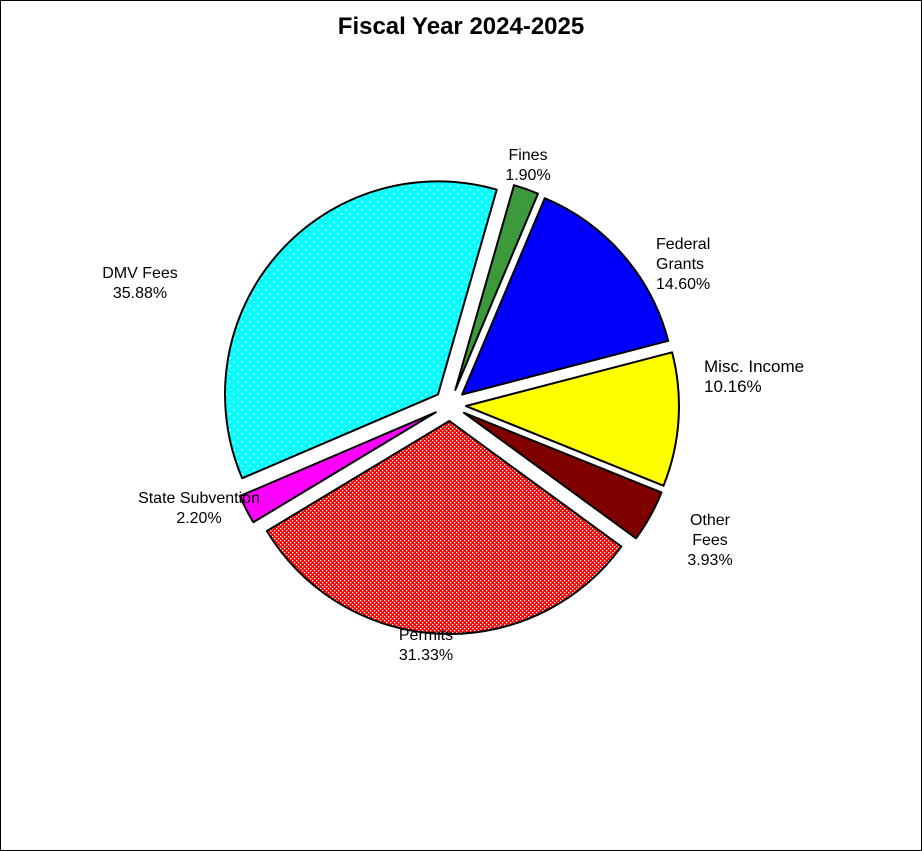  I want to click on pie-slice-misc-income, so click(572, 419).